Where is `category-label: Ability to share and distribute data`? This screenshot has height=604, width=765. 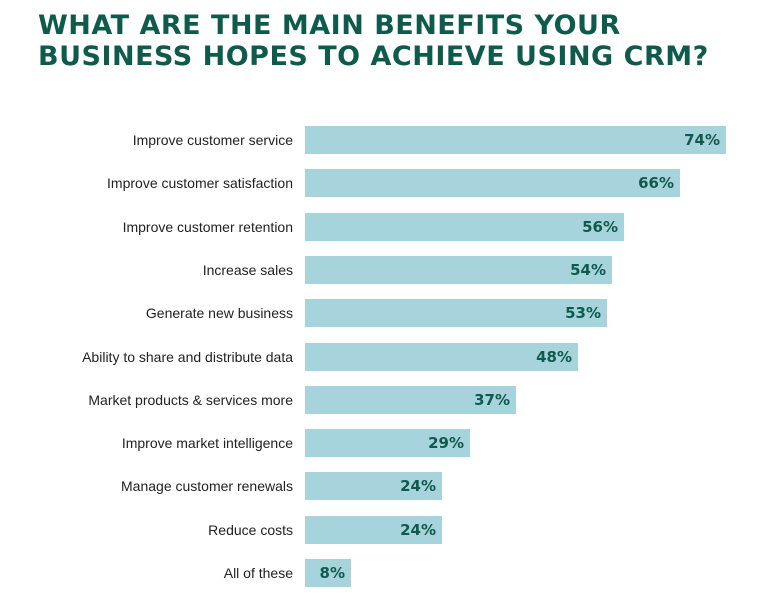
category-label: Ability to share and distribute data is located at coordinates (187, 357).